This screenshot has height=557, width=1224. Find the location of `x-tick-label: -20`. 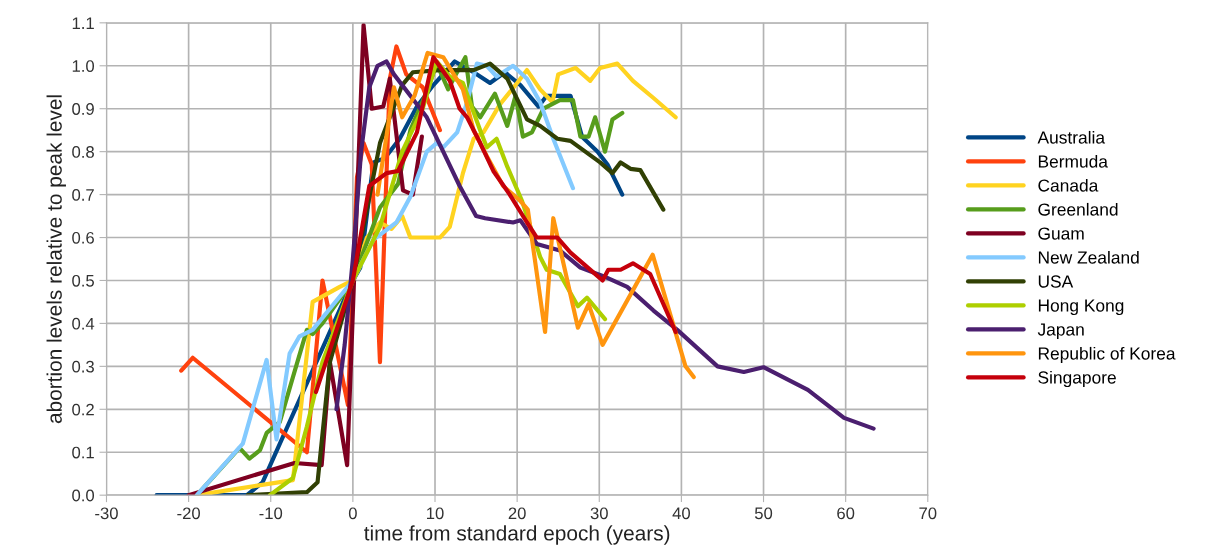

x-tick-label: -20 is located at coordinates (189, 513).